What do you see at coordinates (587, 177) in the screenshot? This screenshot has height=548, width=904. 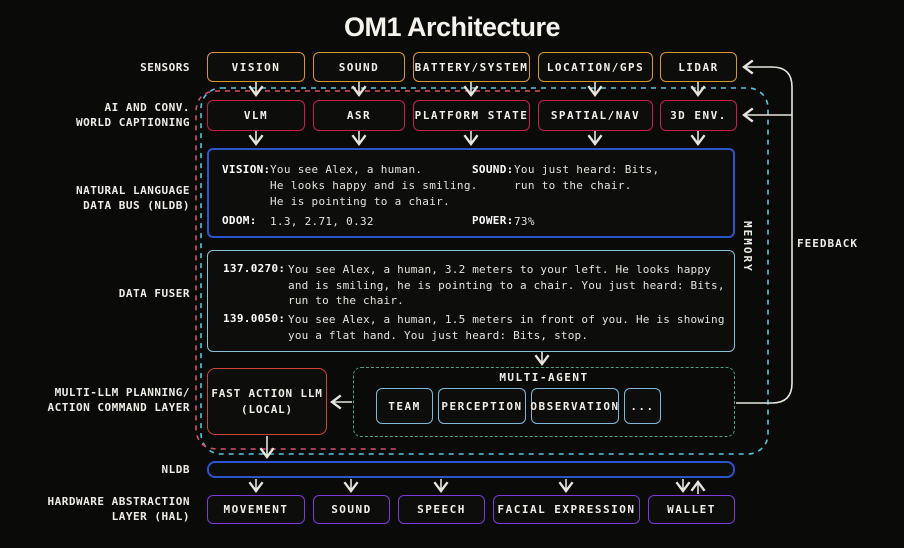 I see `sound-value: You just heard: Bits, run to the chair.` at bounding box center [587, 177].